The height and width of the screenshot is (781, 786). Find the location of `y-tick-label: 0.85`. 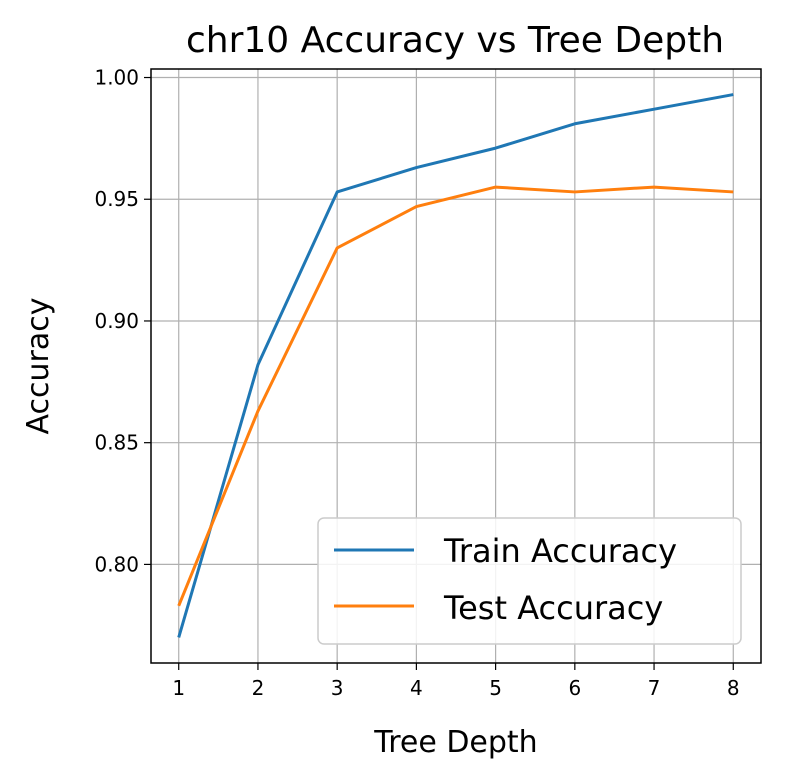

y-tick-label: 0.85 is located at coordinates (116, 443).